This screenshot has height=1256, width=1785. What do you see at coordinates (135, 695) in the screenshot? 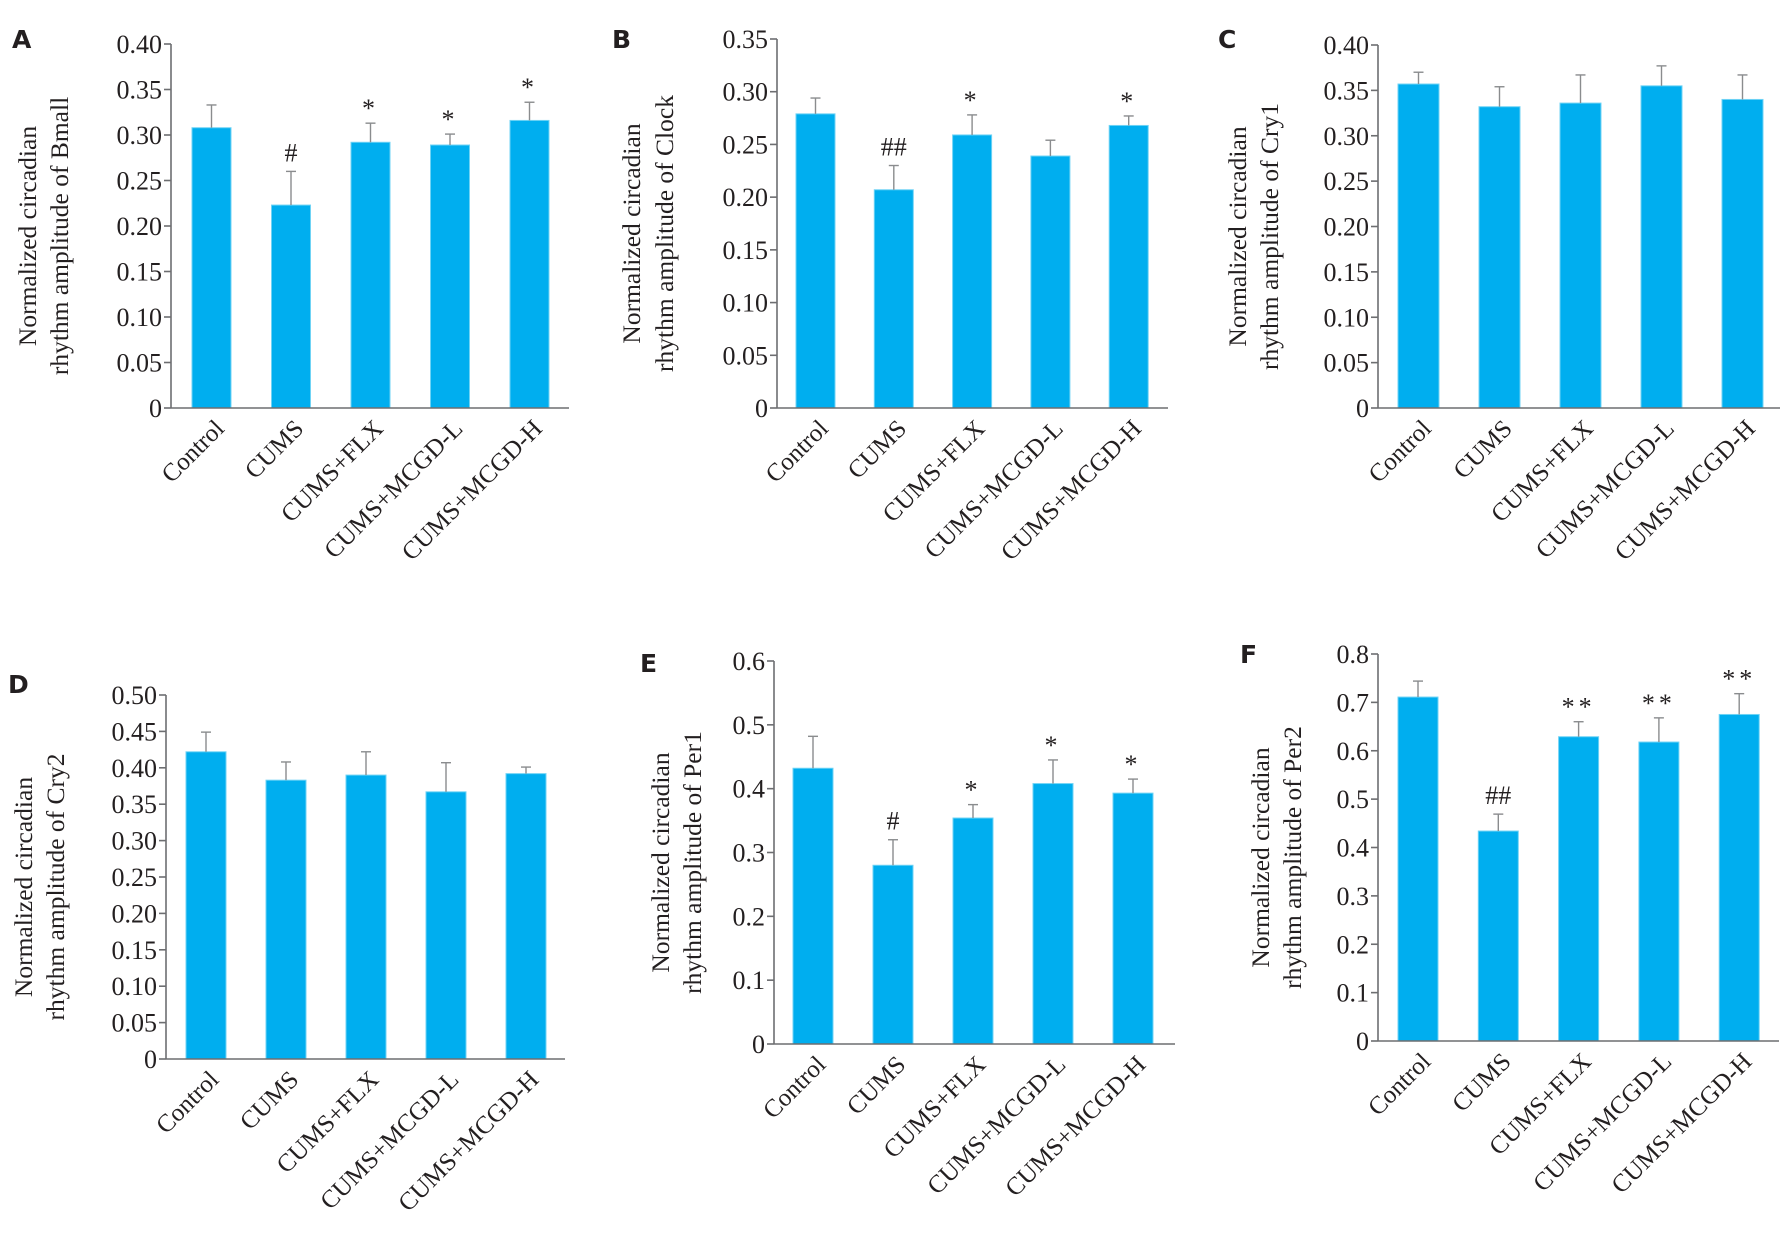
I see `y-tick-label: 0.50` at bounding box center [135, 695].